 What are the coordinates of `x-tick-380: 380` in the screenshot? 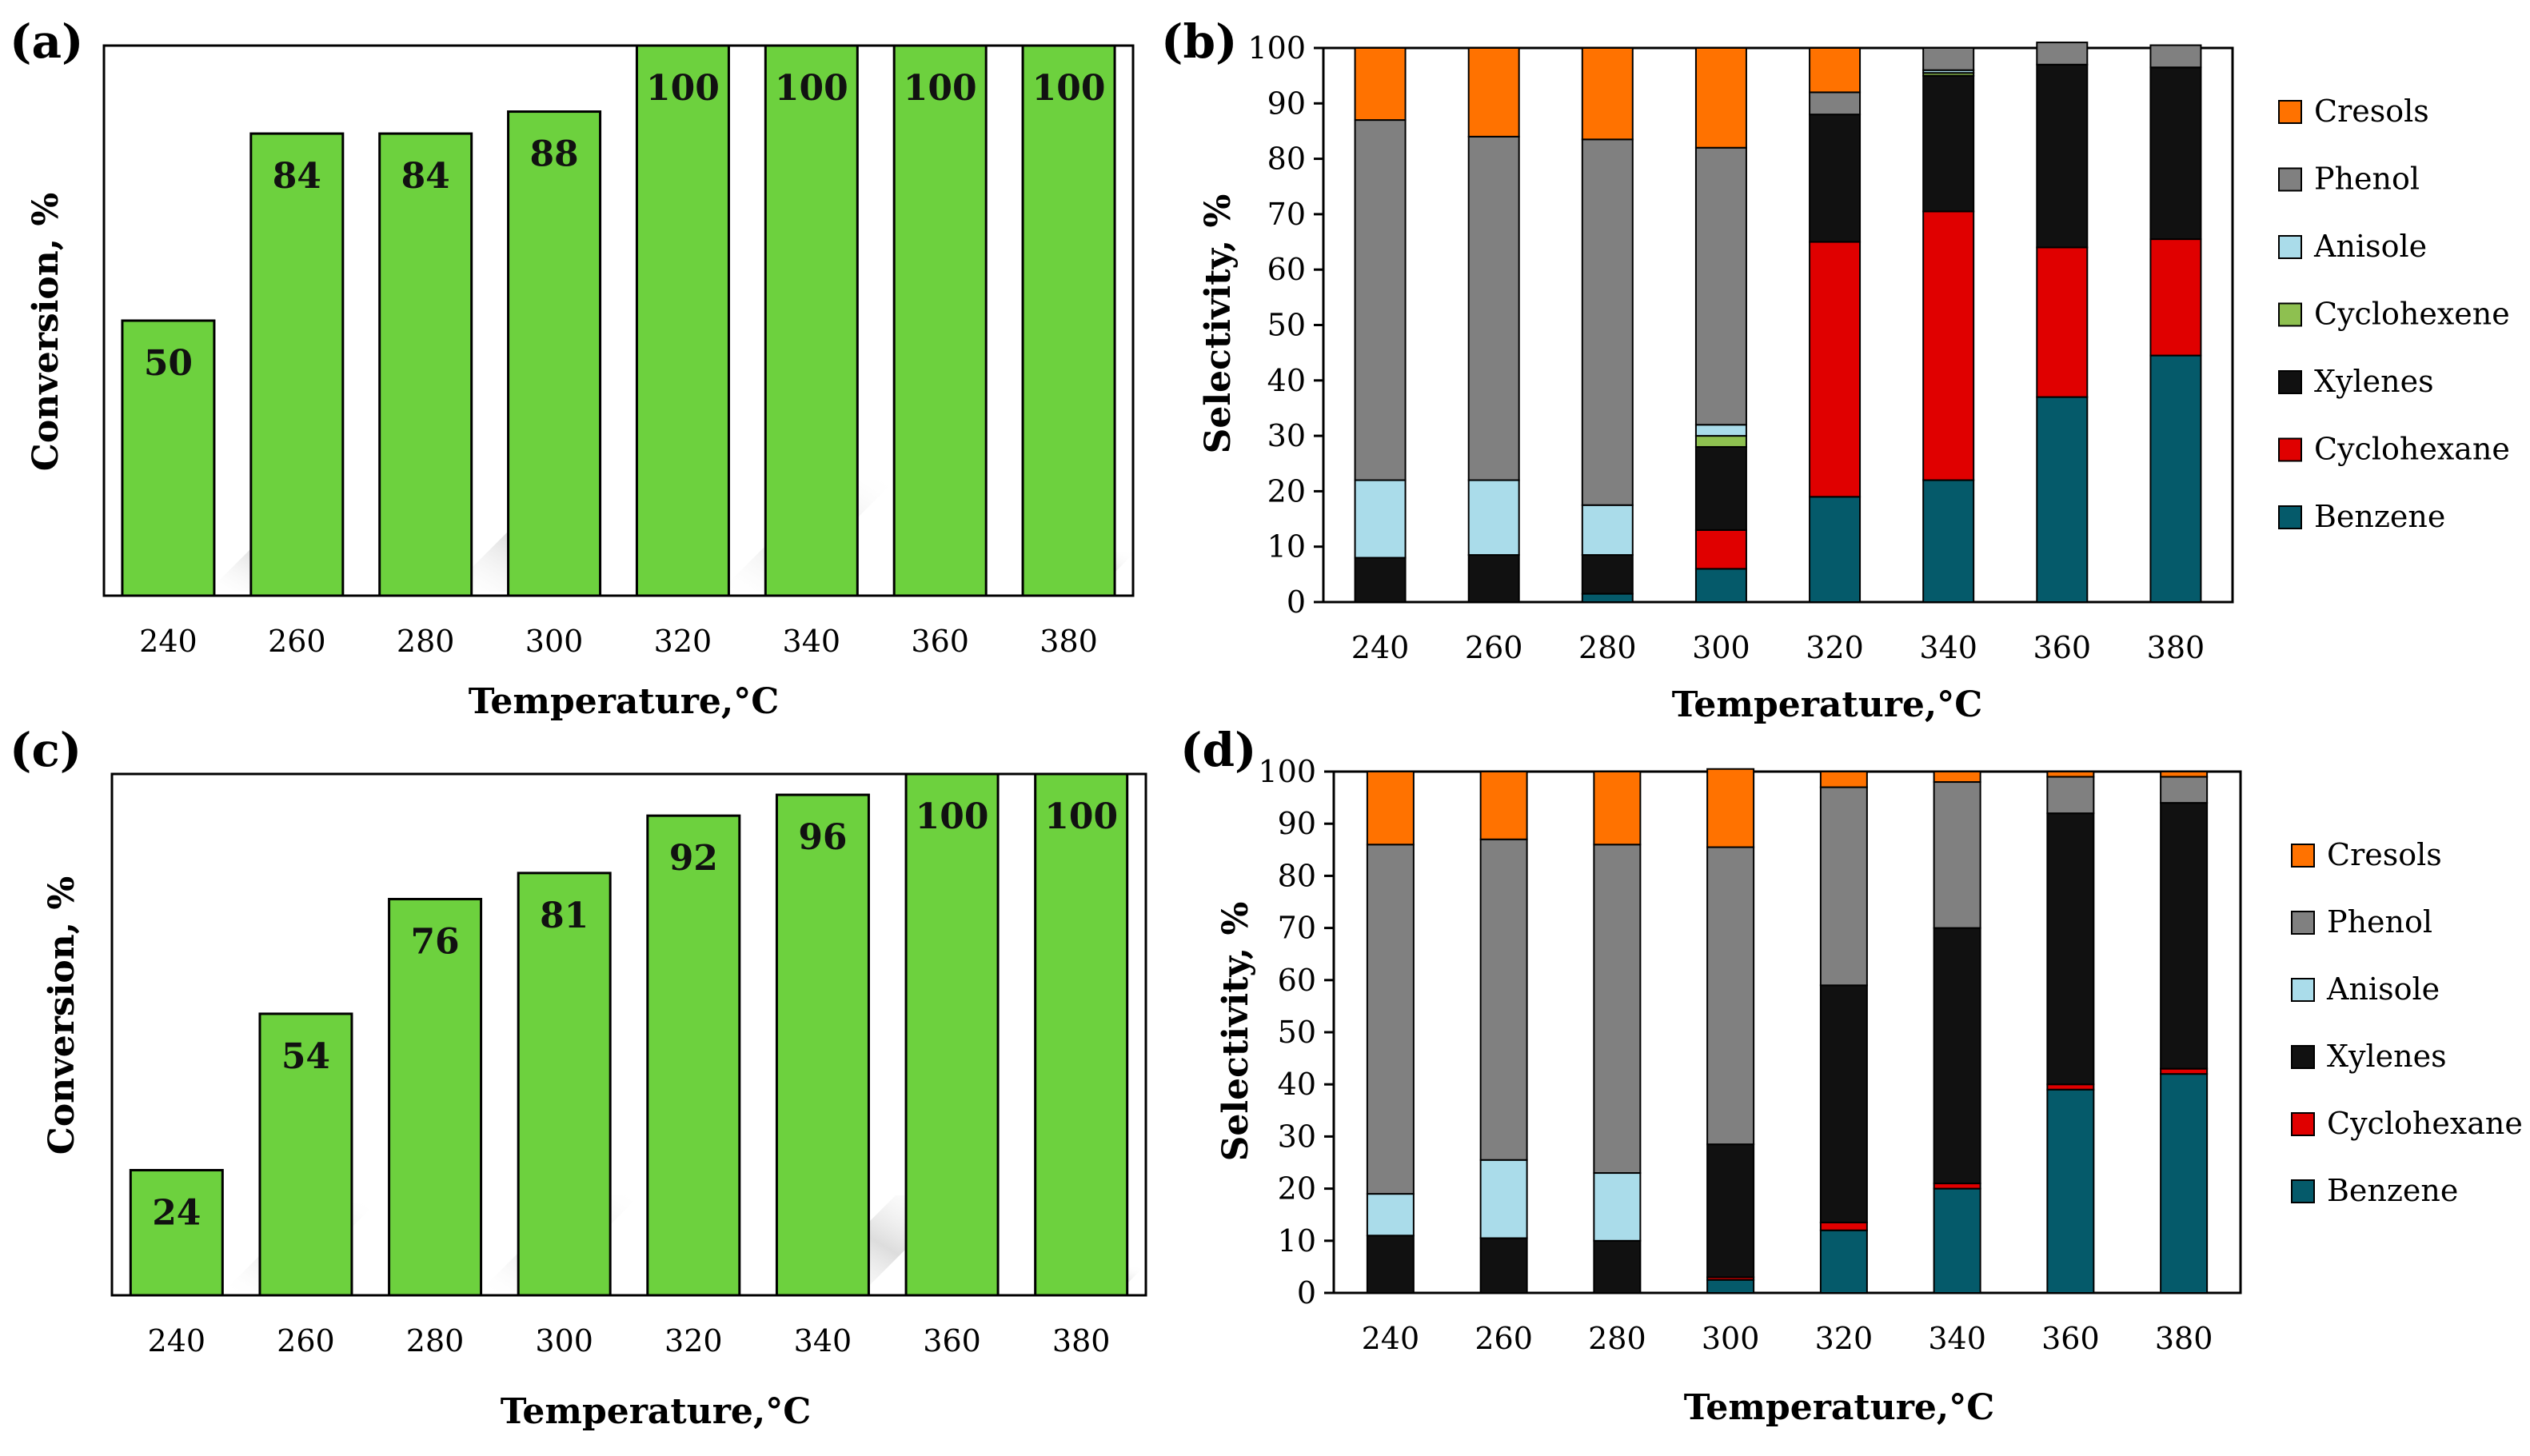 It's located at (1069, 641).